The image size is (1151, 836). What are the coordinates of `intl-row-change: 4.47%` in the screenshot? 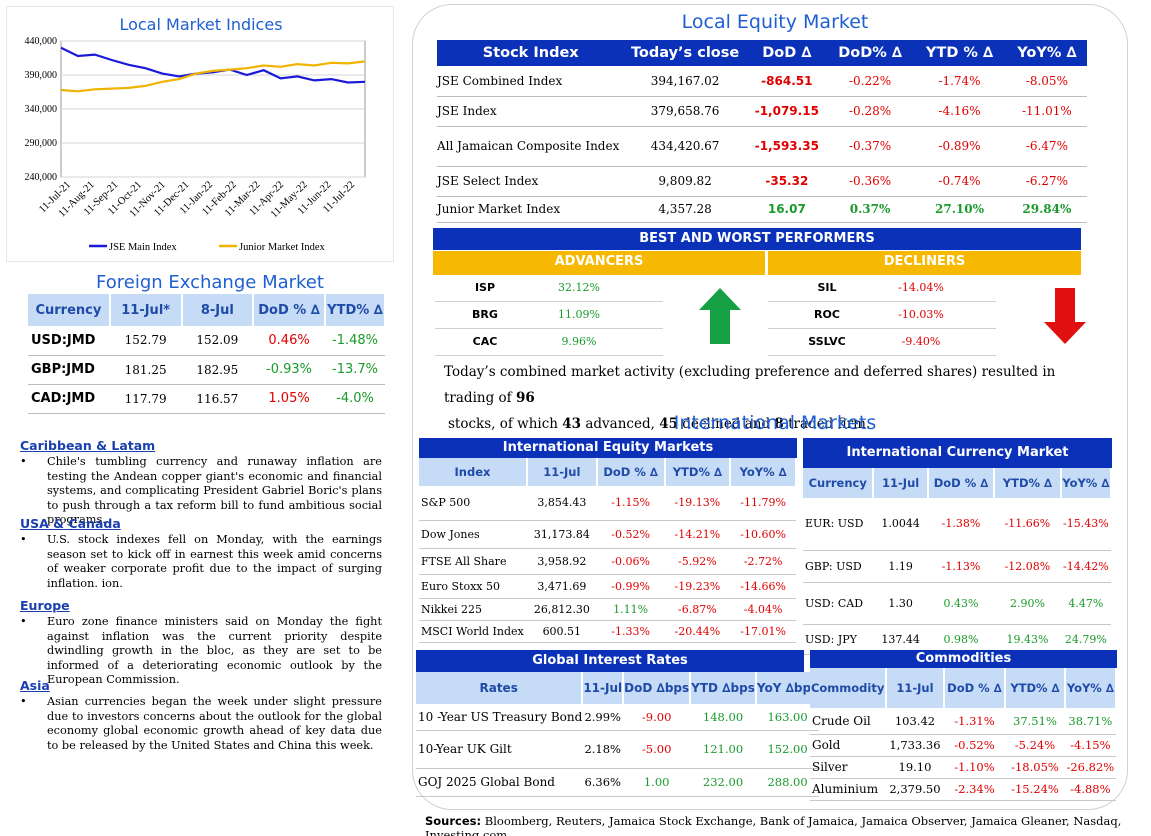 It's located at (1085, 603).